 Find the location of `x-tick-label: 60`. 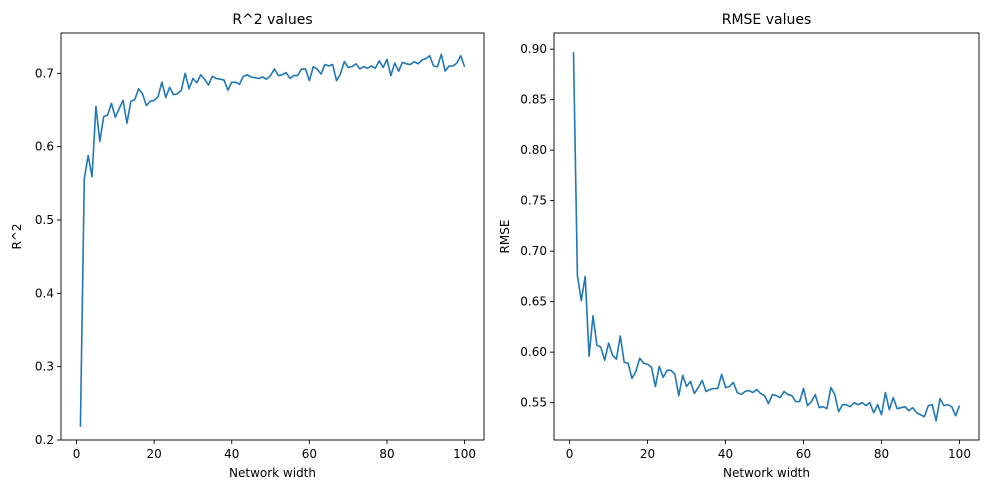

x-tick-label: 60 is located at coordinates (803, 454).